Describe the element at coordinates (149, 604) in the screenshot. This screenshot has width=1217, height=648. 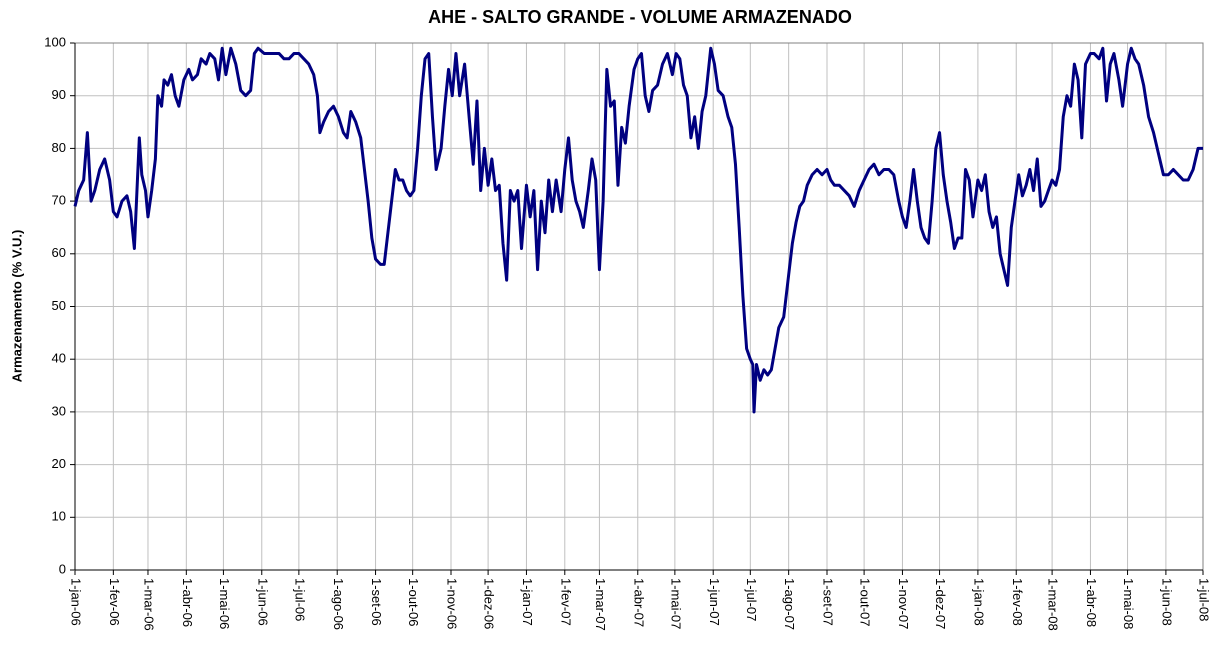
I see `x-tick-label: 1-mar-06` at that location.